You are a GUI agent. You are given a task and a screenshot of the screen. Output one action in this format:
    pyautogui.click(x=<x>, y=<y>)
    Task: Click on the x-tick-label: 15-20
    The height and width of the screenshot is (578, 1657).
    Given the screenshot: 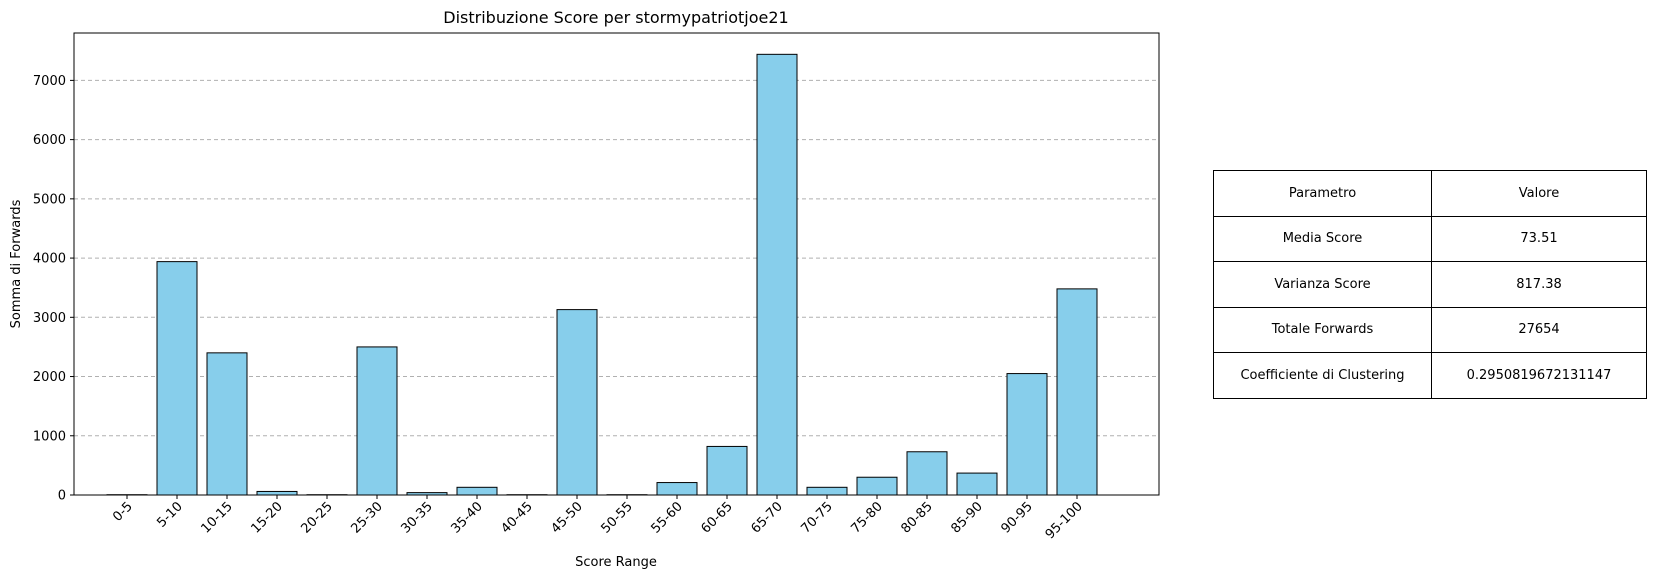 What is the action you would take?
    pyautogui.click(x=267, y=517)
    